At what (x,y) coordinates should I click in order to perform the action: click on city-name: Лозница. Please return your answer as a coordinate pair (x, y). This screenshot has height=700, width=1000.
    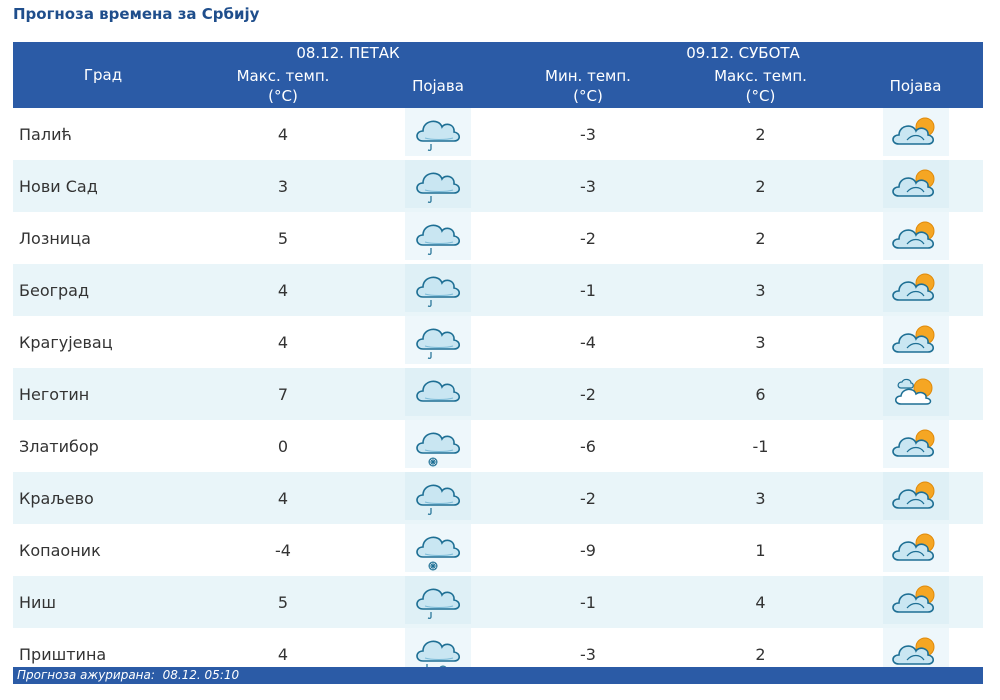
    Looking at the image, I should click on (55, 238).